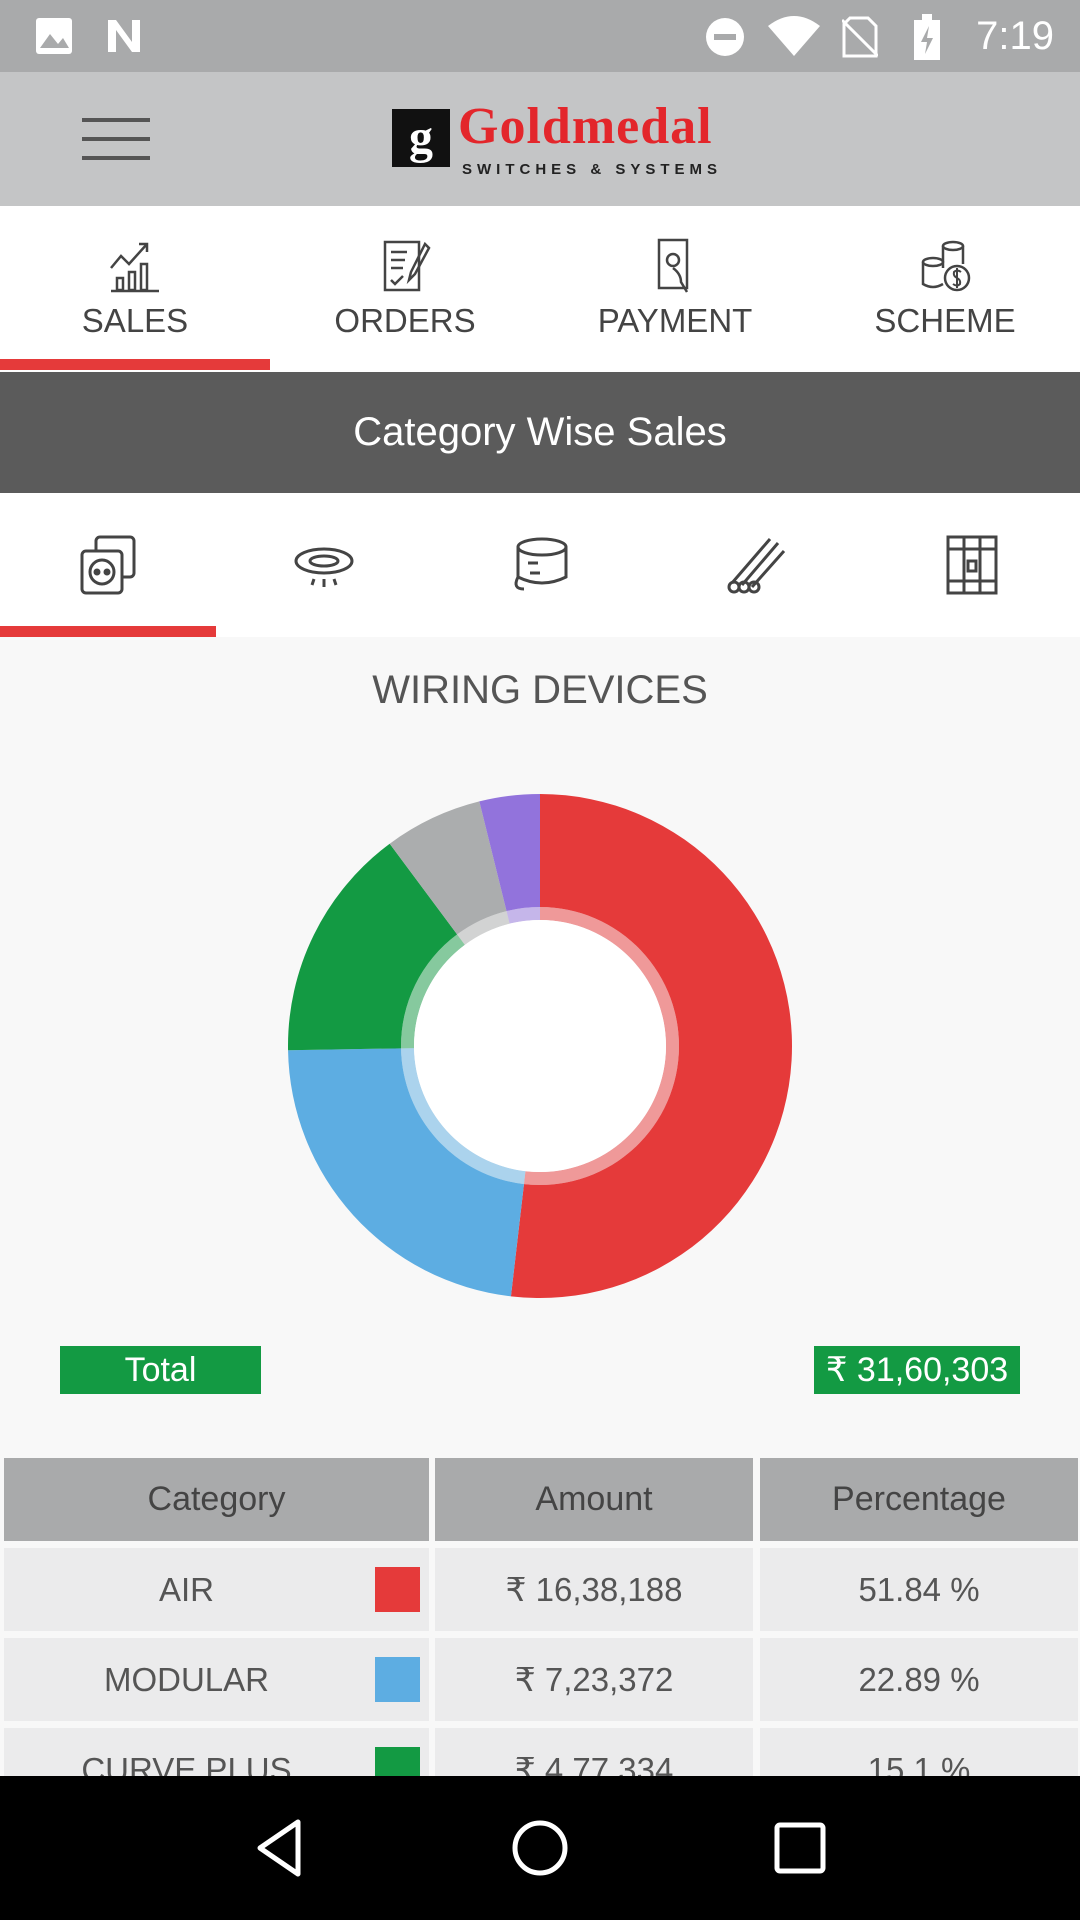 The height and width of the screenshot is (1920, 1080). I want to click on cell-amount: ₹ 7,23,372, so click(594, 1679).